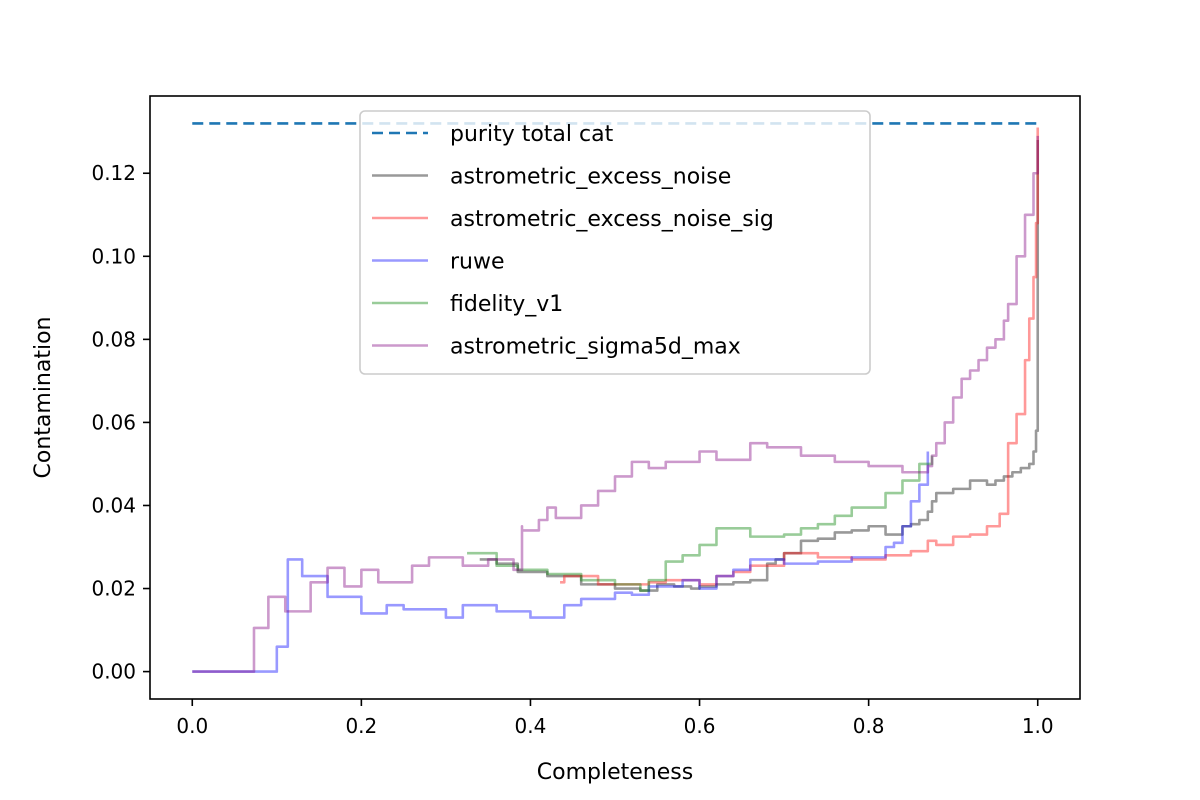  What do you see at coordinates (532, 134) in the screenshot?
I see `legend-label: purity total cat` at bounding box center [532, 134].